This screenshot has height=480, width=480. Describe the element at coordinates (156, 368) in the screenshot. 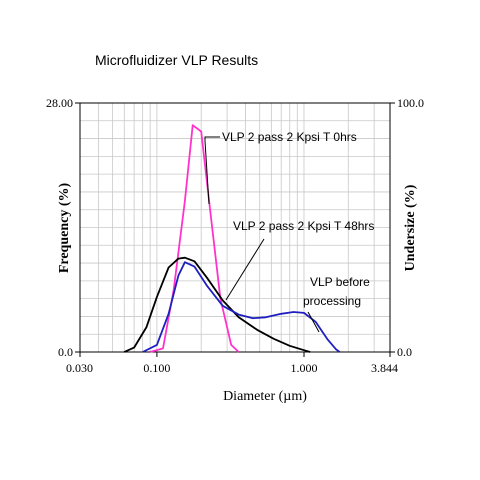

I see `x-tick-label: 0.100` at that location.